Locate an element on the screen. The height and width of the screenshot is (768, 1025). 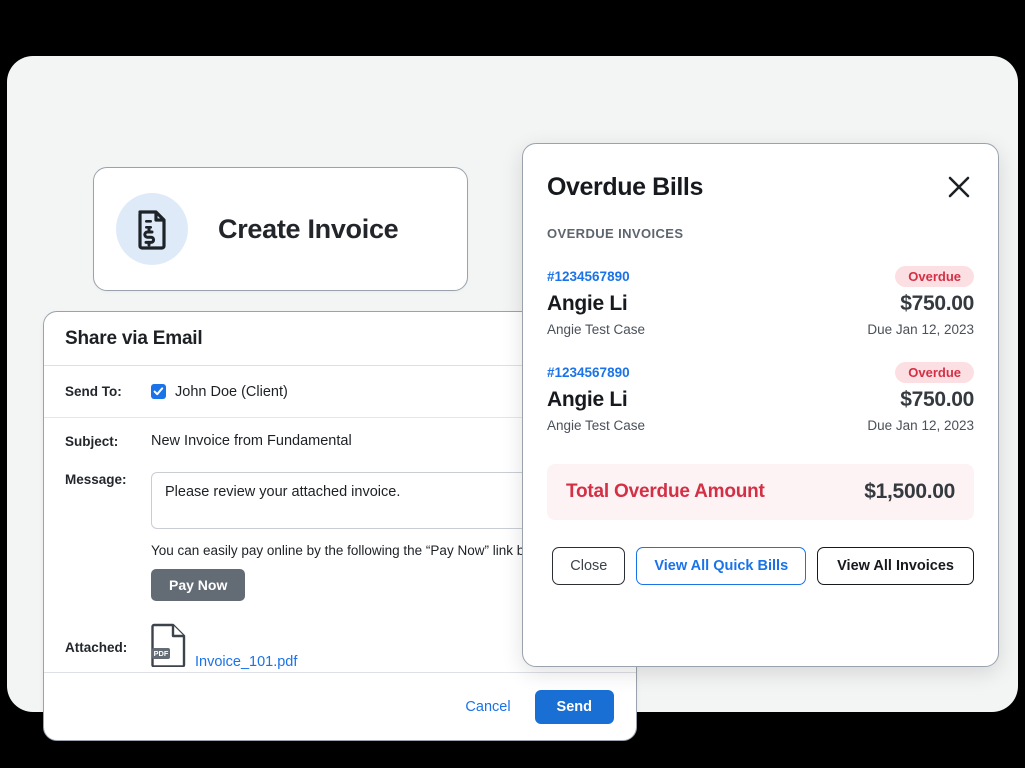
view-all-invoices-button: View All Invoices is located at coordinates (895, 566).